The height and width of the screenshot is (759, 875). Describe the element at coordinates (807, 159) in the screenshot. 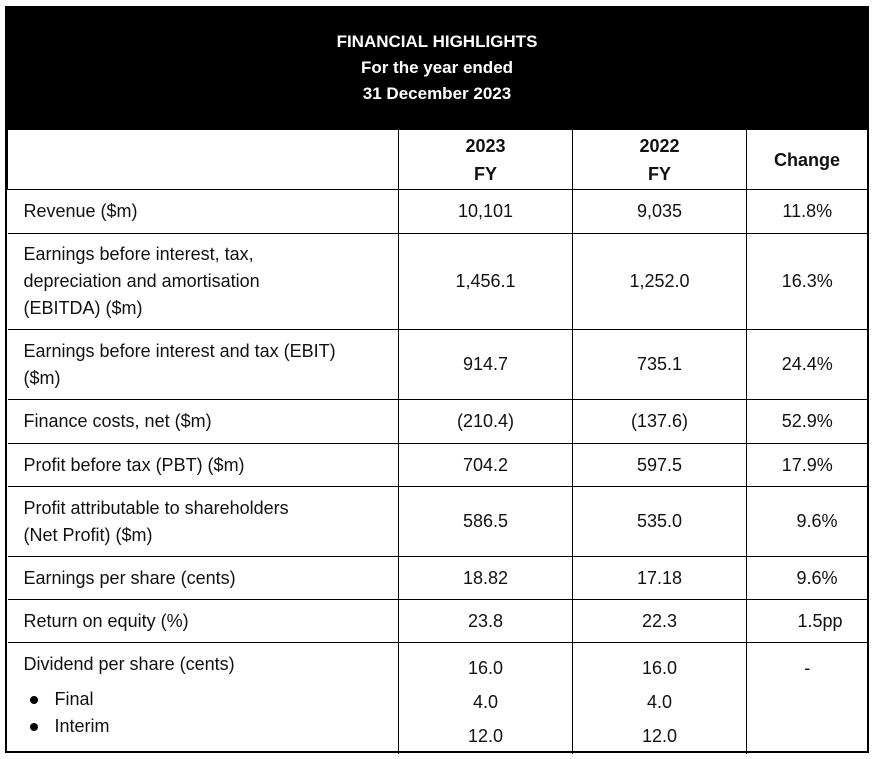

I see `header-change: Change` at that location.